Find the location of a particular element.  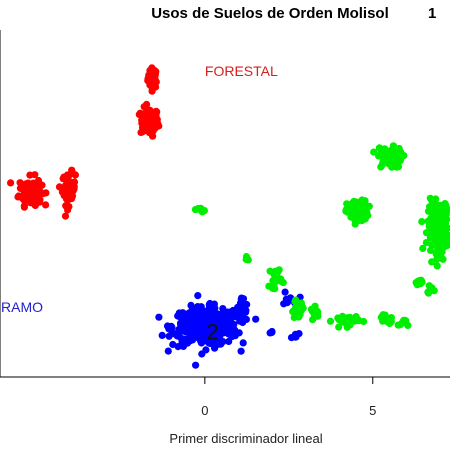

x-tick-label: 5 is located at coordinates (372, 410).